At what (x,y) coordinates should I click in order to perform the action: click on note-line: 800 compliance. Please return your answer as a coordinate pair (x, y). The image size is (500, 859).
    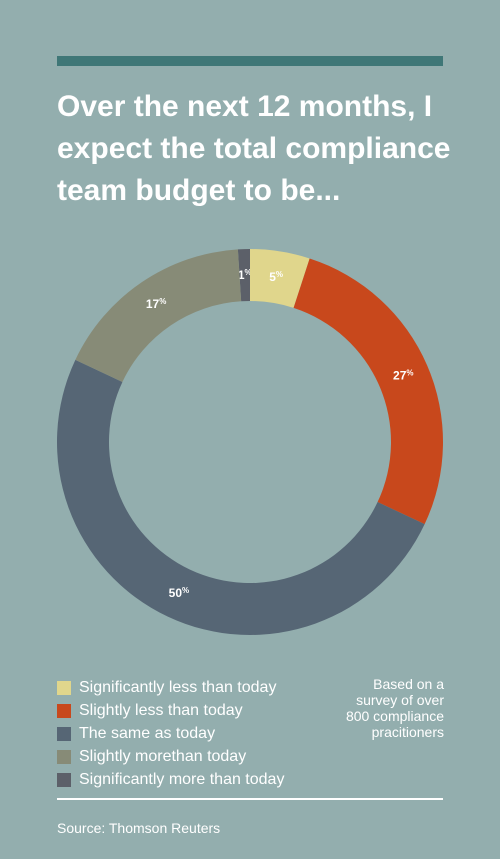
    Looking at the image, I should click on (394, 716).